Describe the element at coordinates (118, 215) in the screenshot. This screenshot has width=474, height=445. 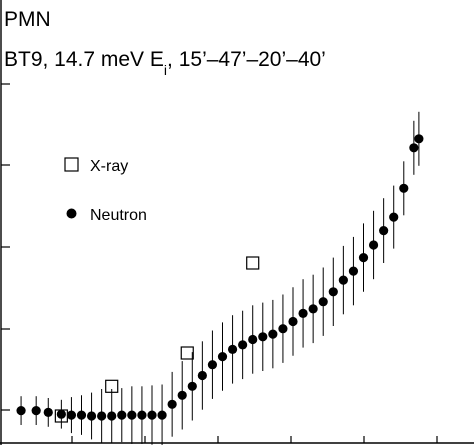
I see `legend-neutron-label: Neutron` at that location.